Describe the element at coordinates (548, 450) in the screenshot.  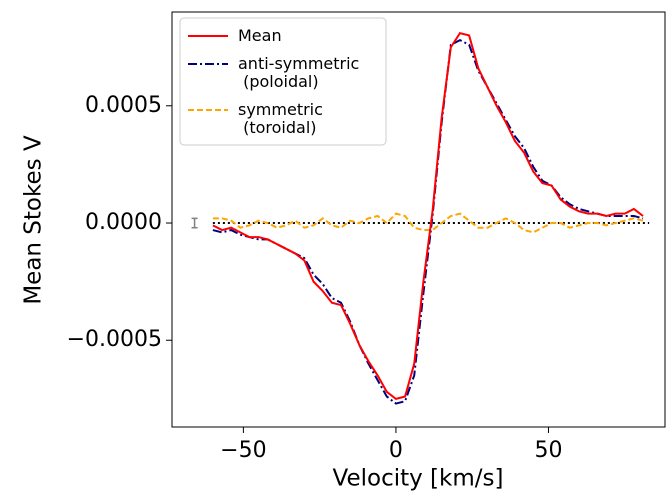
I see `x-tick-label: 50` at that location.